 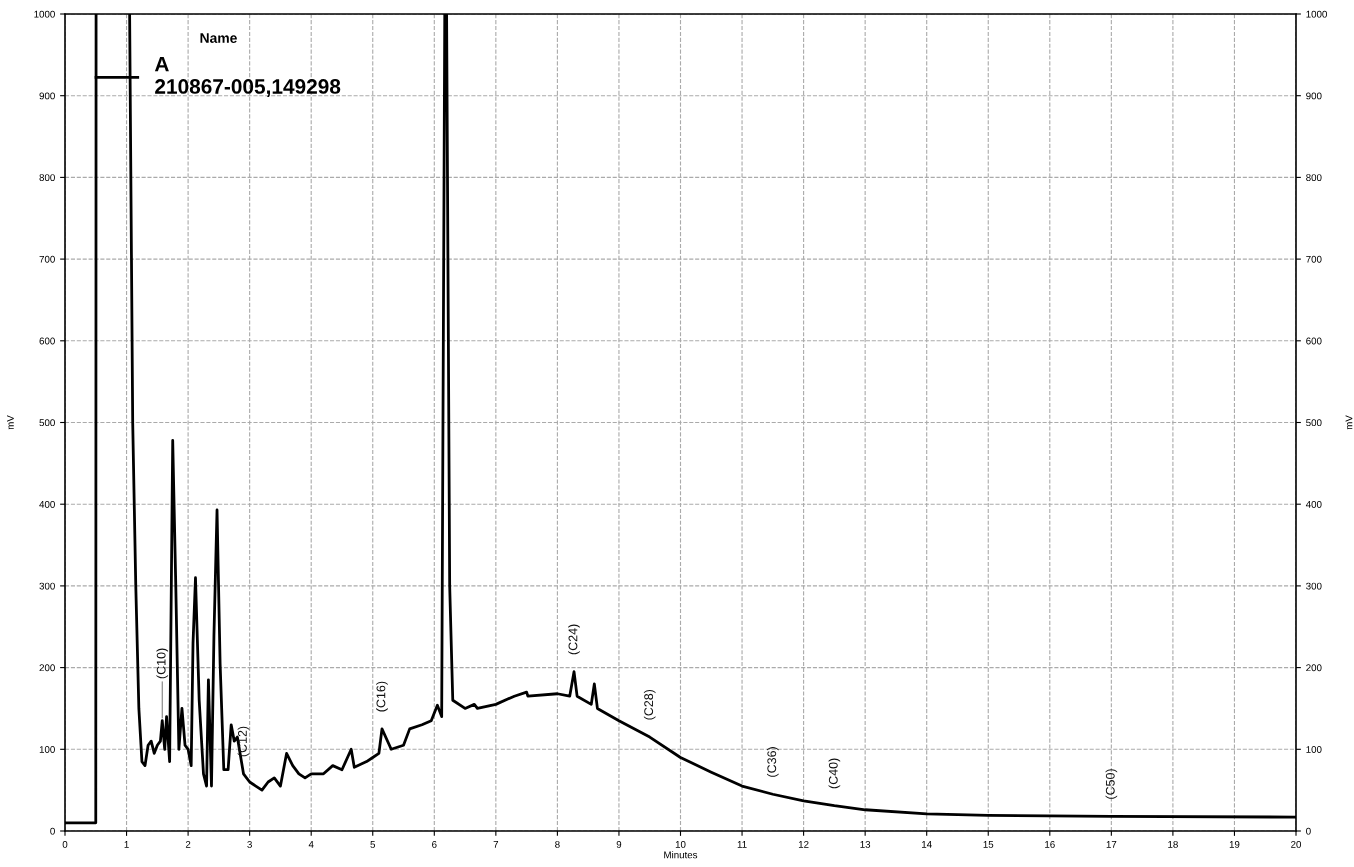 What do you see at coordinates (382, 696) in the screenshot?
I see `annotation: (C16)` at bounding box center [382, 696].